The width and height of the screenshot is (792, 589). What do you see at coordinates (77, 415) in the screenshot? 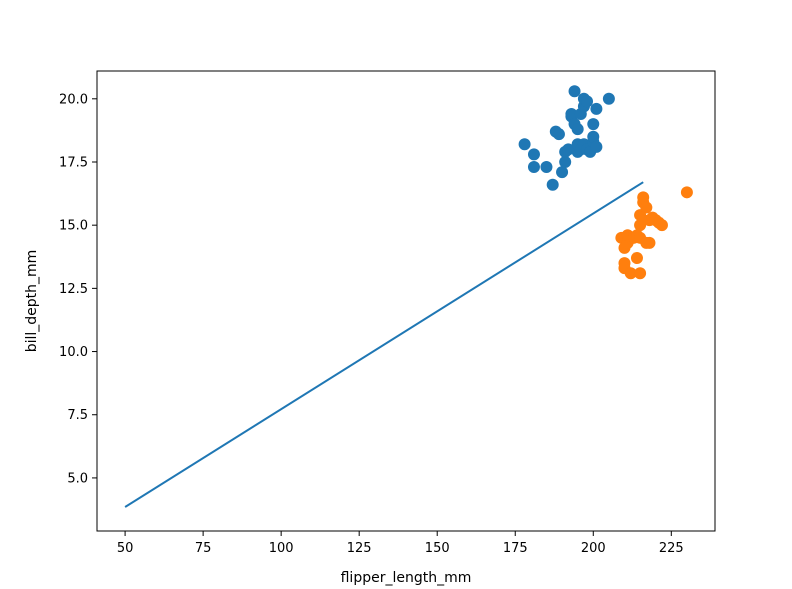
I see `y-tick-label: 7.5` at bounding box center [77, 415].